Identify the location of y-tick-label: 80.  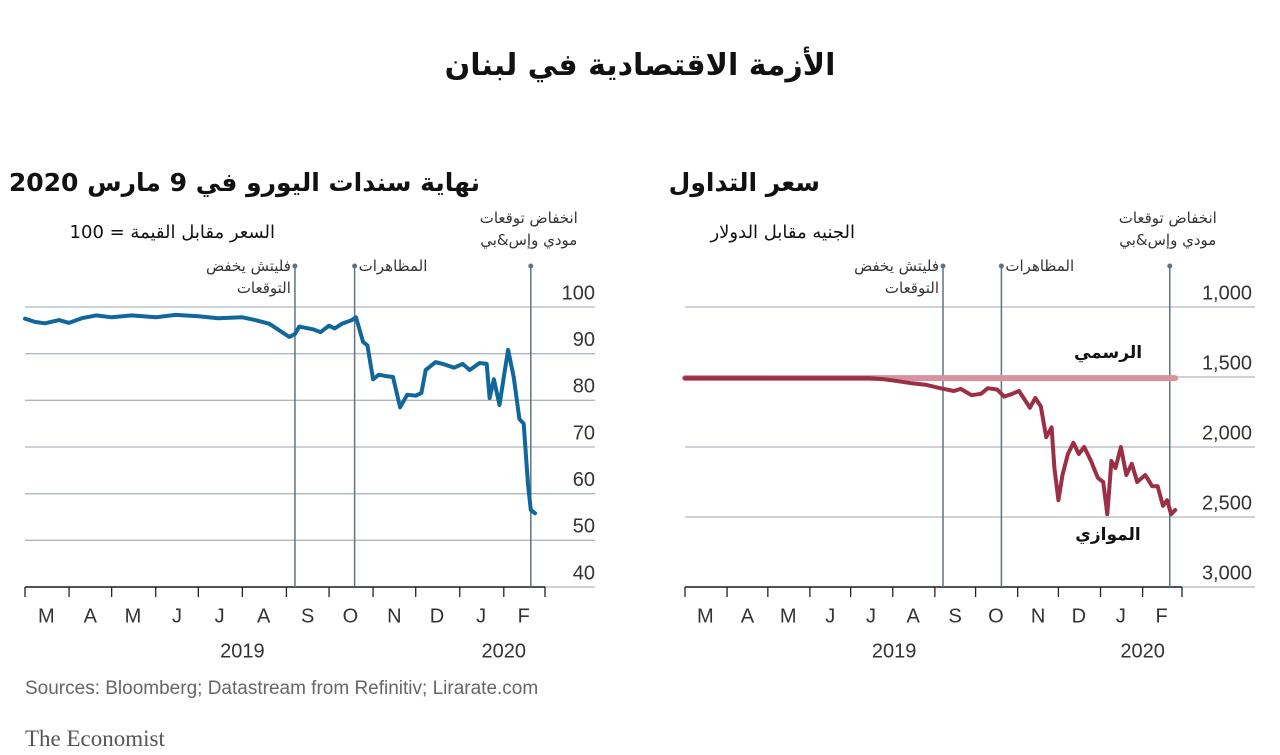
(584, 387).